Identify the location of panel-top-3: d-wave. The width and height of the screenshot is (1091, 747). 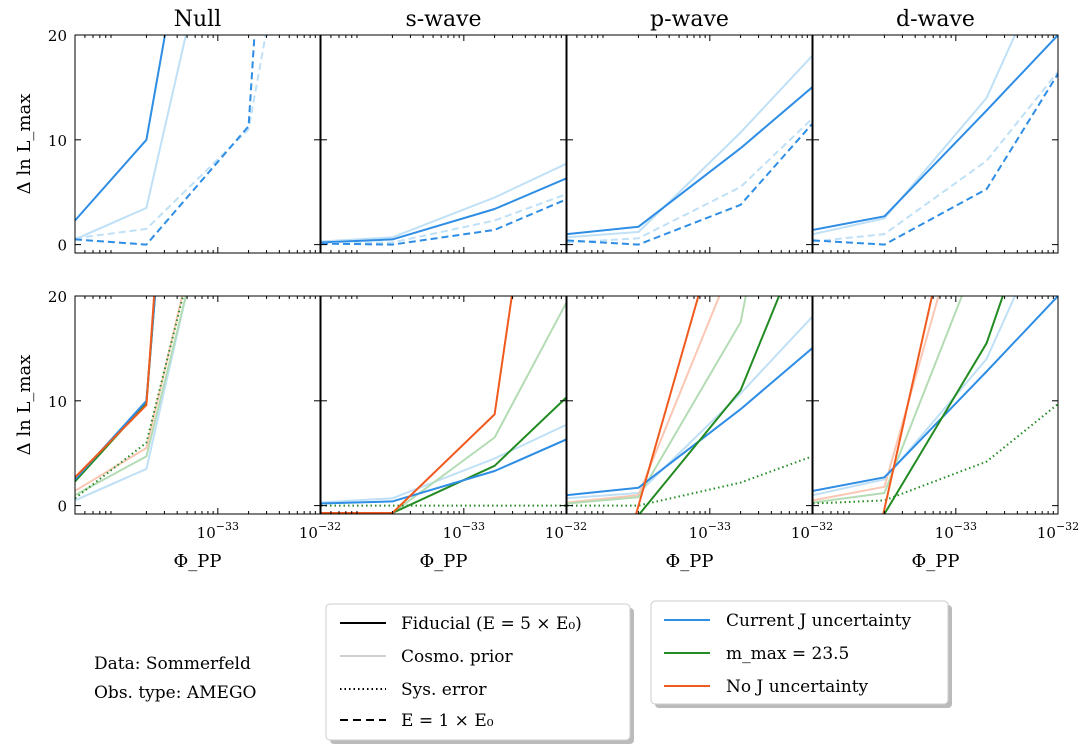
(935, 130).